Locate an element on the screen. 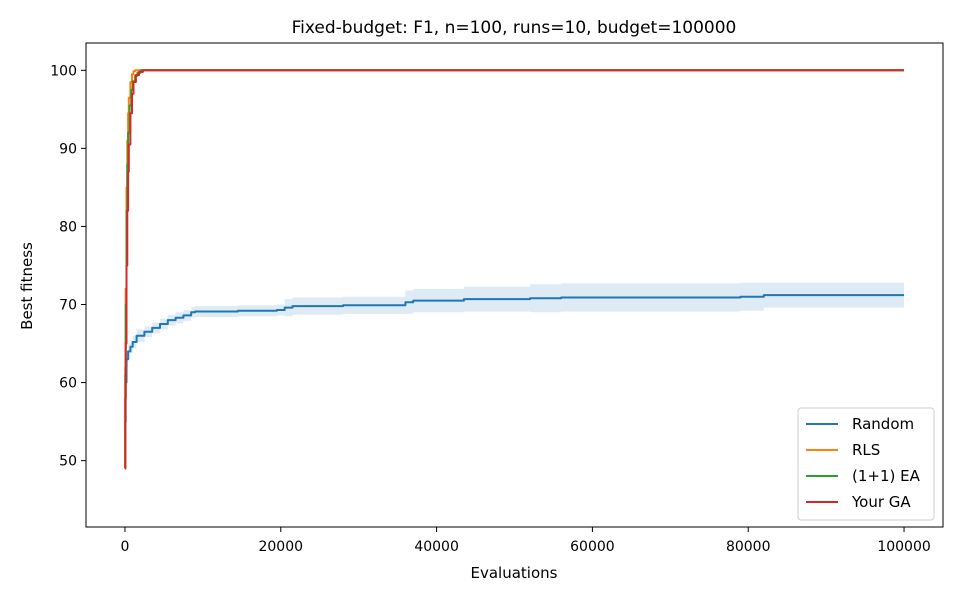  y-tick-label: 90 is located at coordinates (68, 149).